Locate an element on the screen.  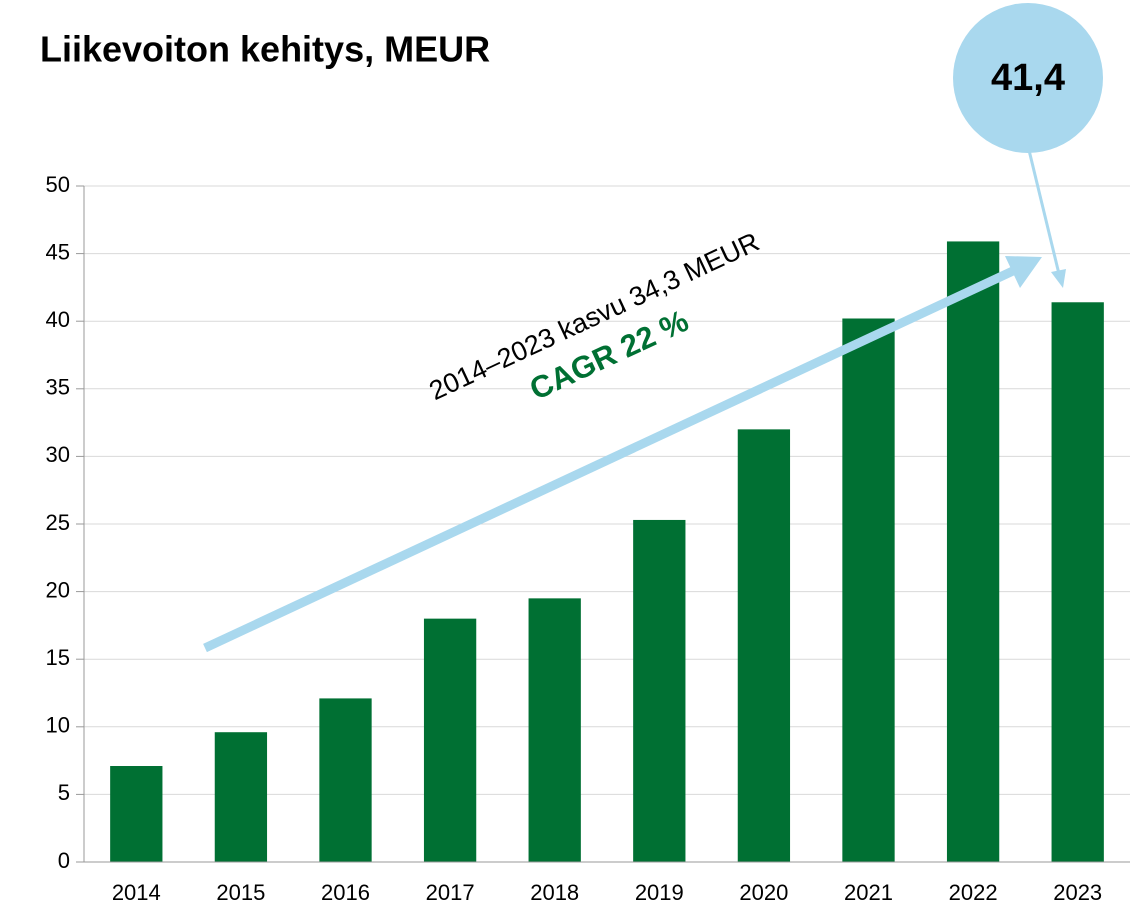
callout-bubble is located at coordinates (1028, 78).